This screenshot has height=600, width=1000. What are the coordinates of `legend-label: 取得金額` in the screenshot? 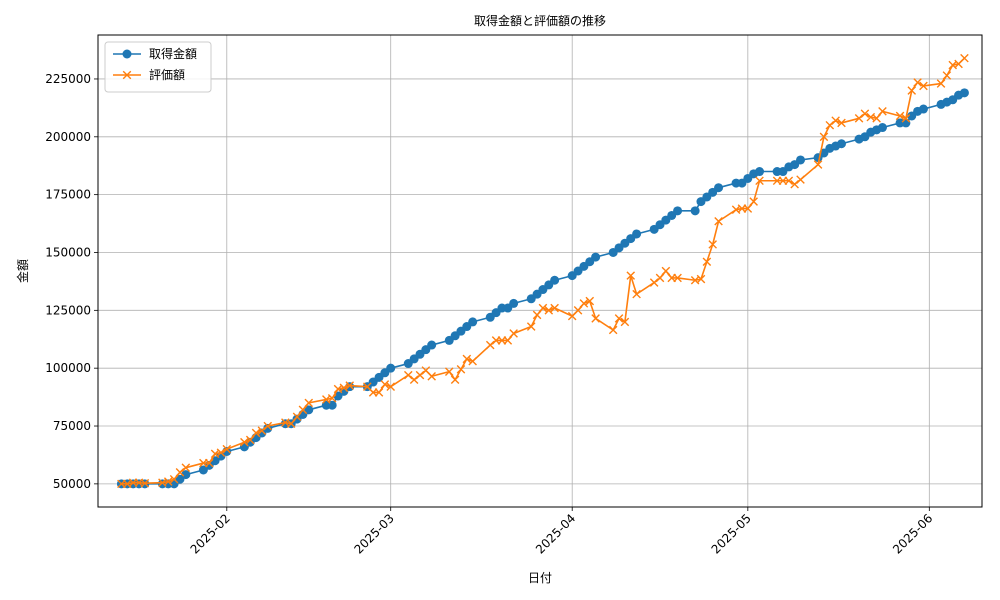 It's located at (173, 53).